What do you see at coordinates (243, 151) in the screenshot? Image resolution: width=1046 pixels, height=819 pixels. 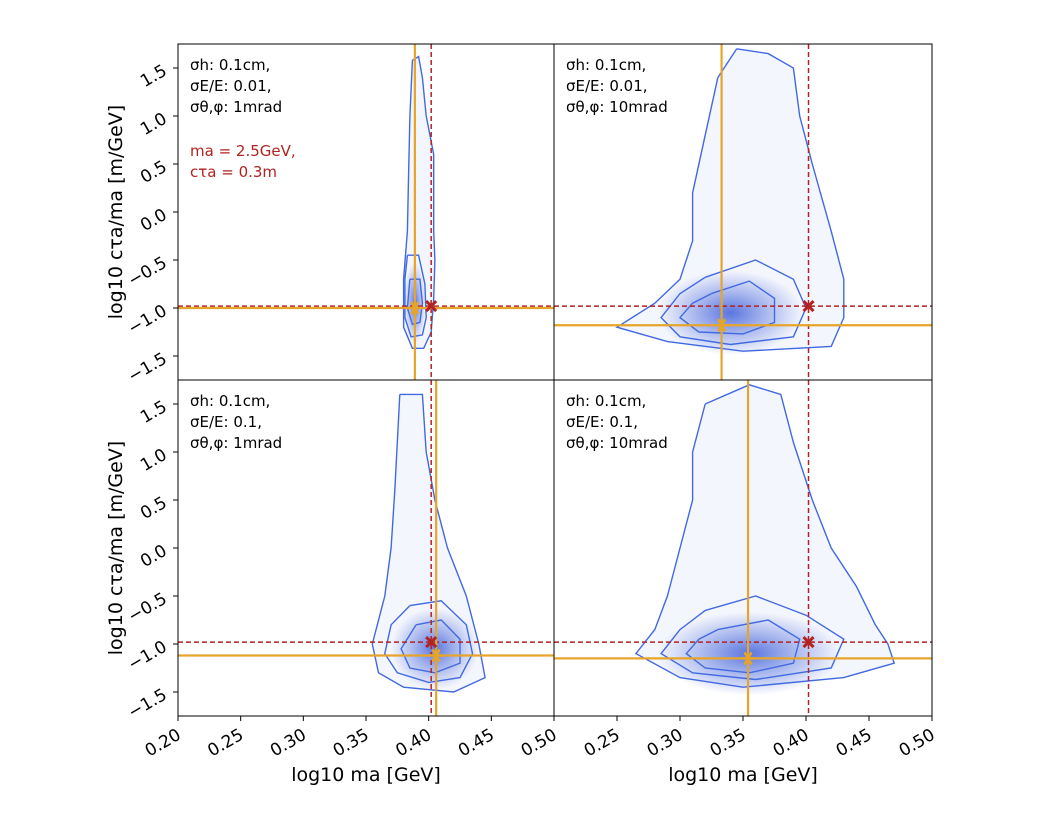 I see `truth-label-line: ma = 2.5GeV,` at bounding box center [243, 151].